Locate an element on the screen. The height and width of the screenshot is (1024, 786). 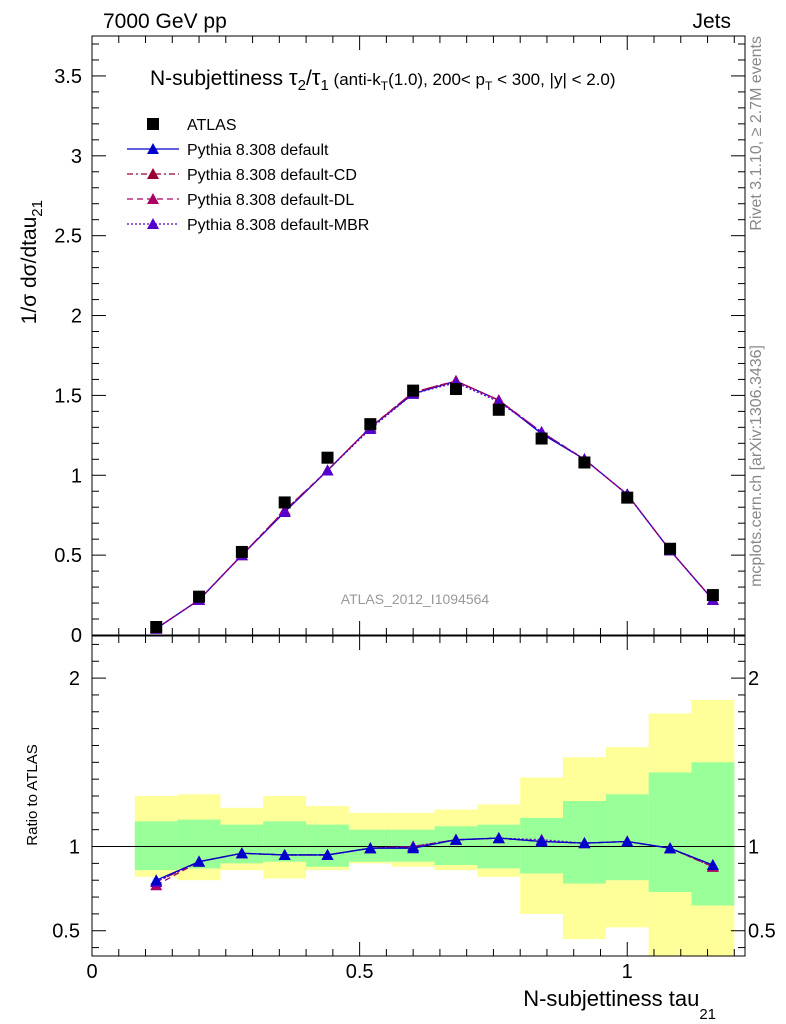
header-left: 7000 GeV pp is located at coordinates (165, 21).